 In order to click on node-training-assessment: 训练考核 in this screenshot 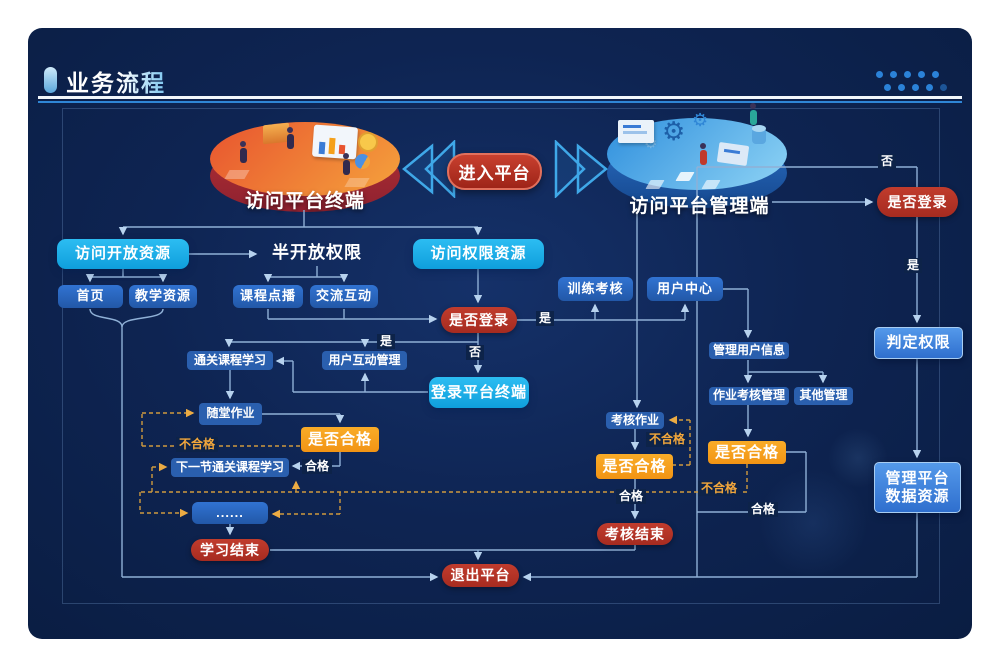, I will do `click(595, 289)`.